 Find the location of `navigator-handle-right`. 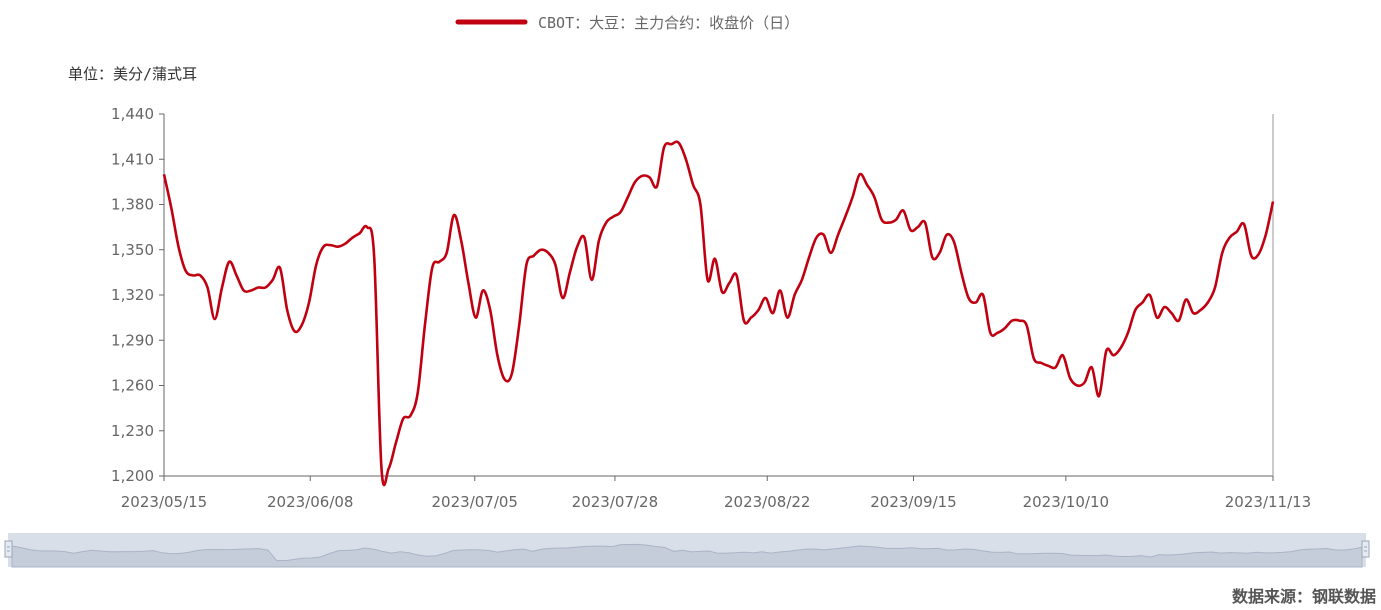

navigator-handle-right is located at coordinates (1365, 549).